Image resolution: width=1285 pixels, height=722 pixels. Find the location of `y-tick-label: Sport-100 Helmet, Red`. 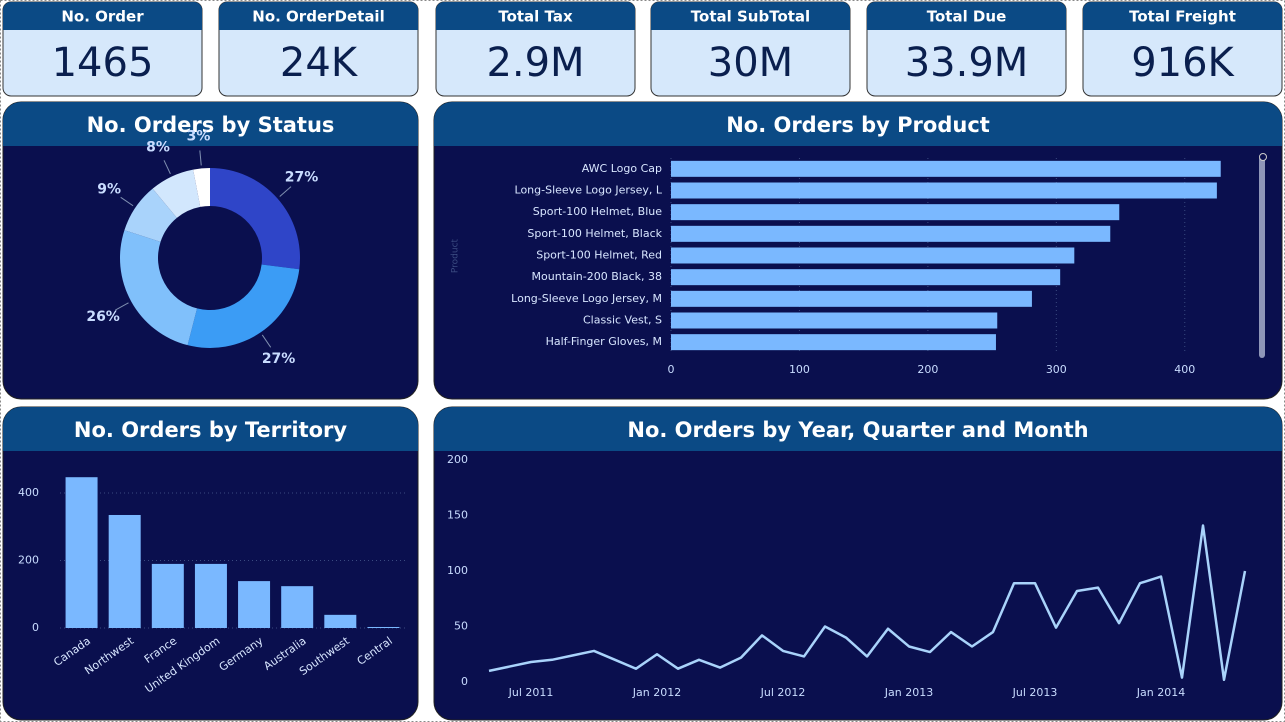

y-tick-label: Sport-100 Helmet, Red is located at coordinates (599, 255).